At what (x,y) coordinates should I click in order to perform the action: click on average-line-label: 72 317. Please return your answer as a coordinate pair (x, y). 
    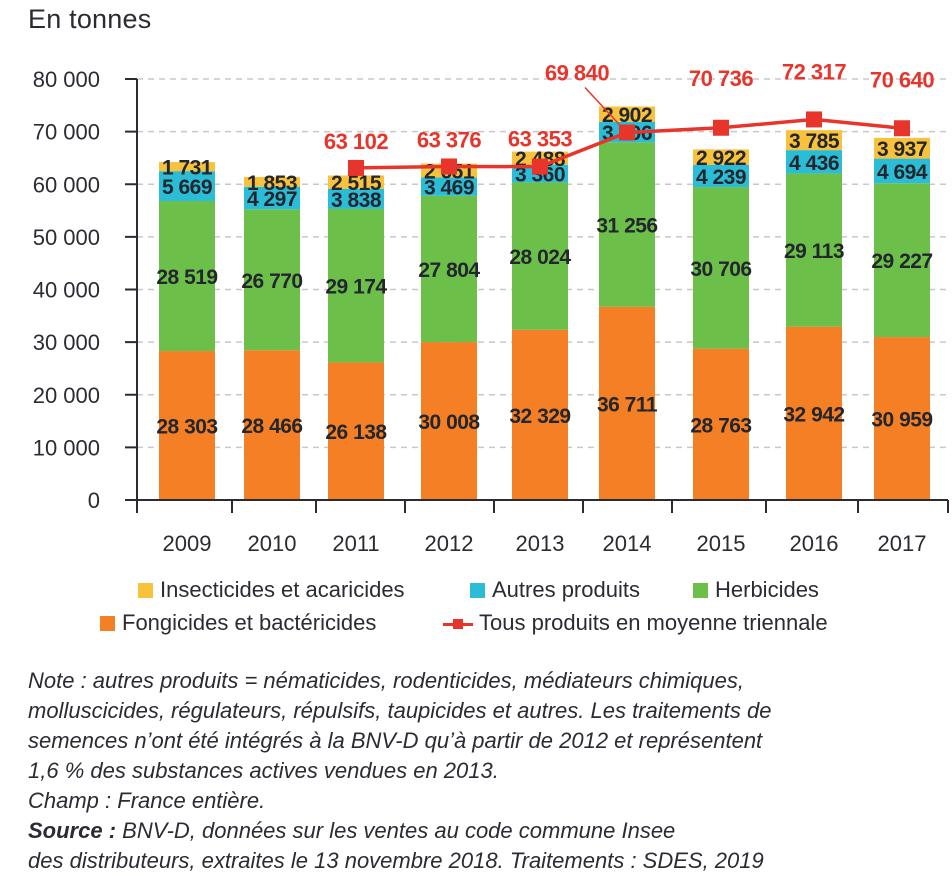
    Looking at the image, I should click on (814, 71).